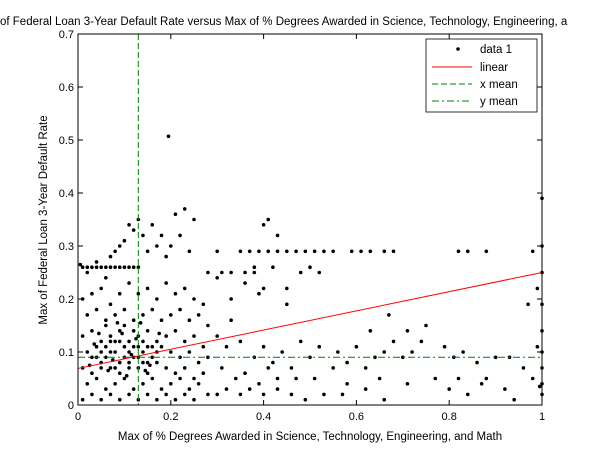 The height and width of the screenshot is (455, 599). What do you see at coordinates (66, 194) in the screenshot?
I see `y-tick-label: 0.4` at bounding box center [66, 194].